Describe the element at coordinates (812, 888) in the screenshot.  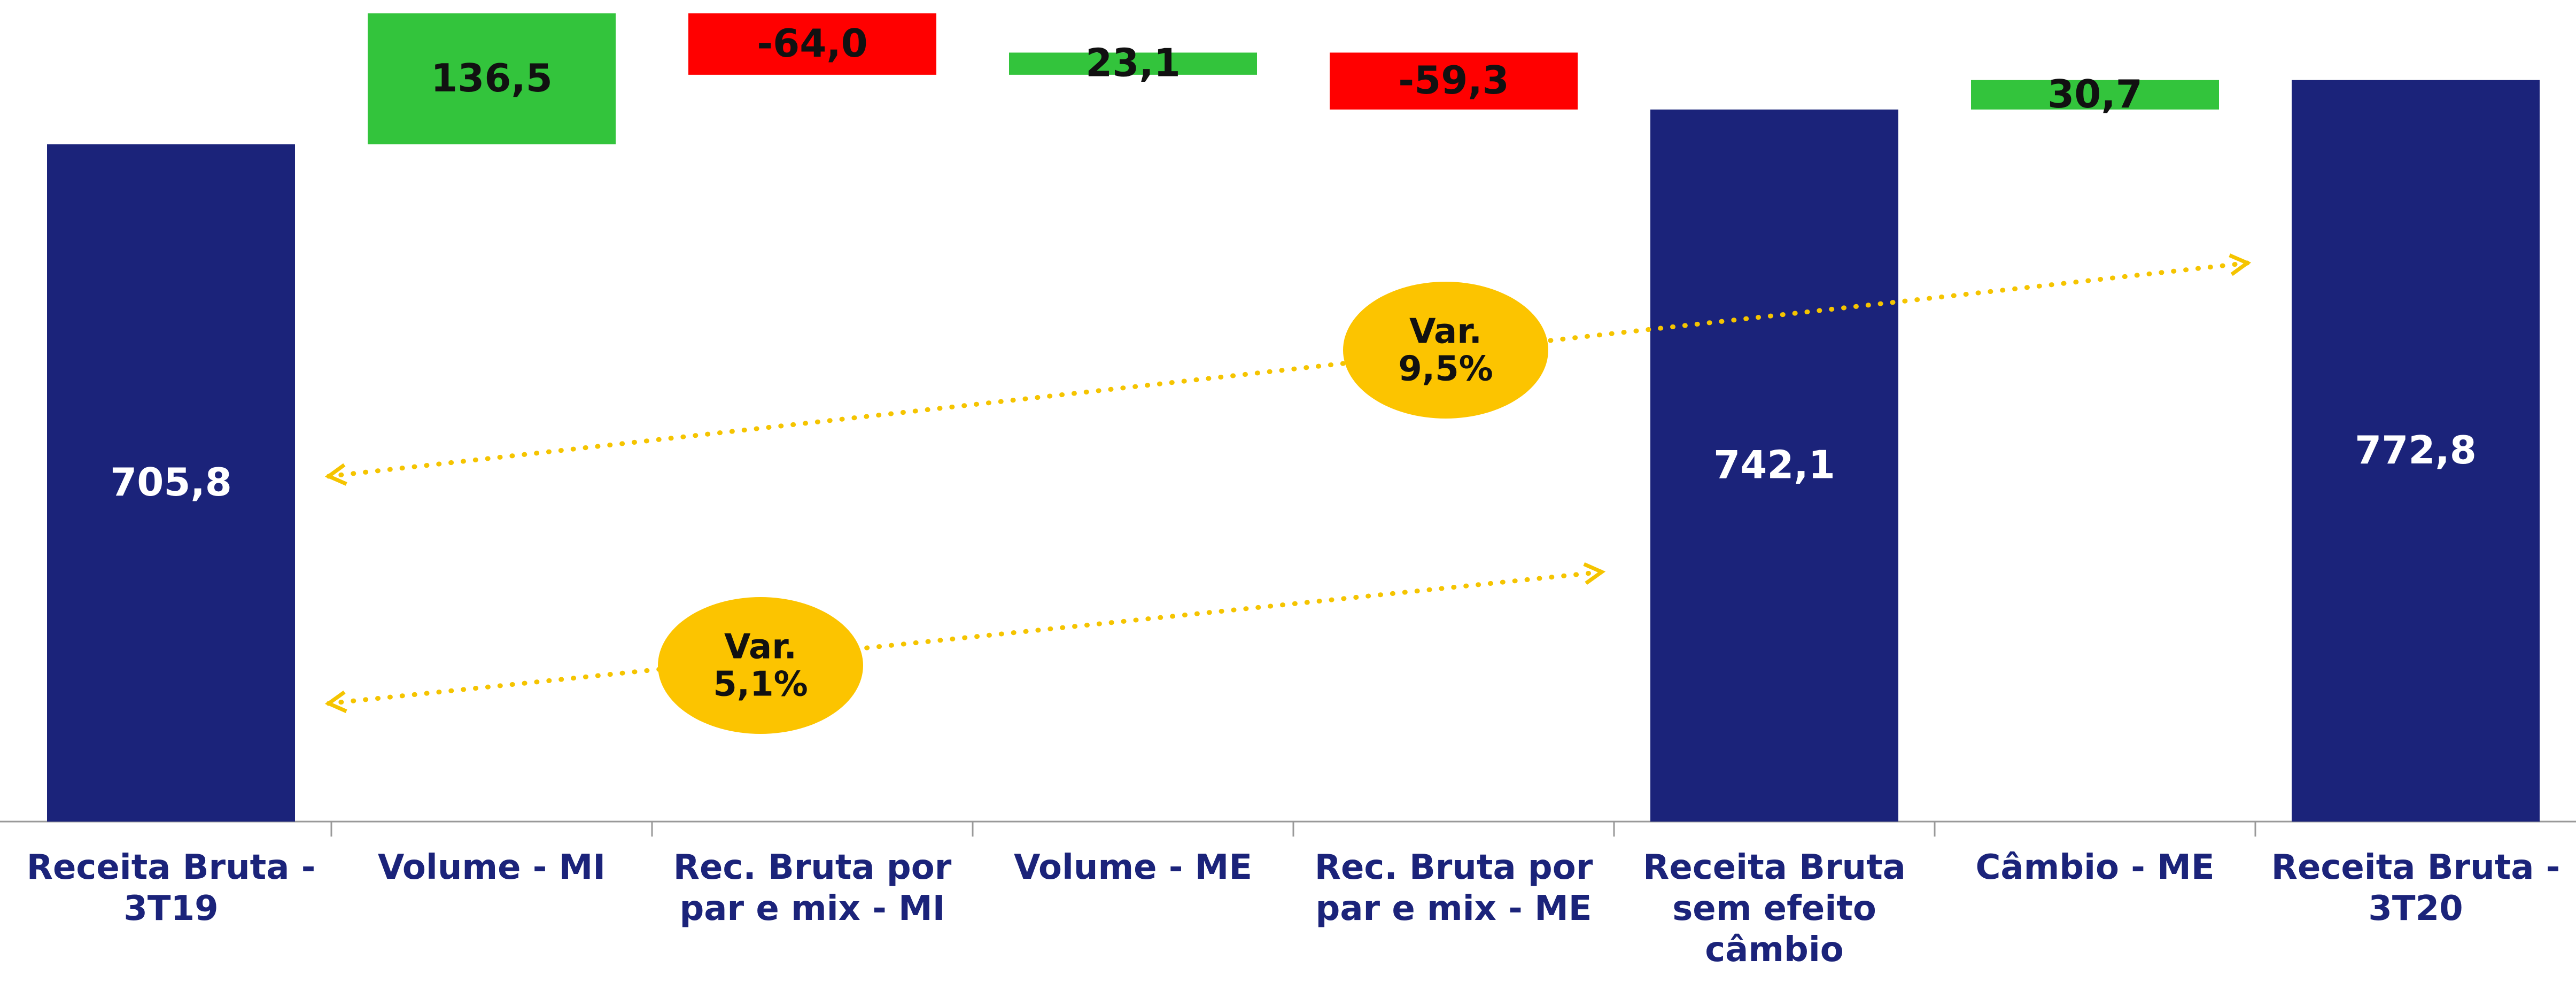
I see `category-label: Rec. Bruta por par e mix - MI` at that location.